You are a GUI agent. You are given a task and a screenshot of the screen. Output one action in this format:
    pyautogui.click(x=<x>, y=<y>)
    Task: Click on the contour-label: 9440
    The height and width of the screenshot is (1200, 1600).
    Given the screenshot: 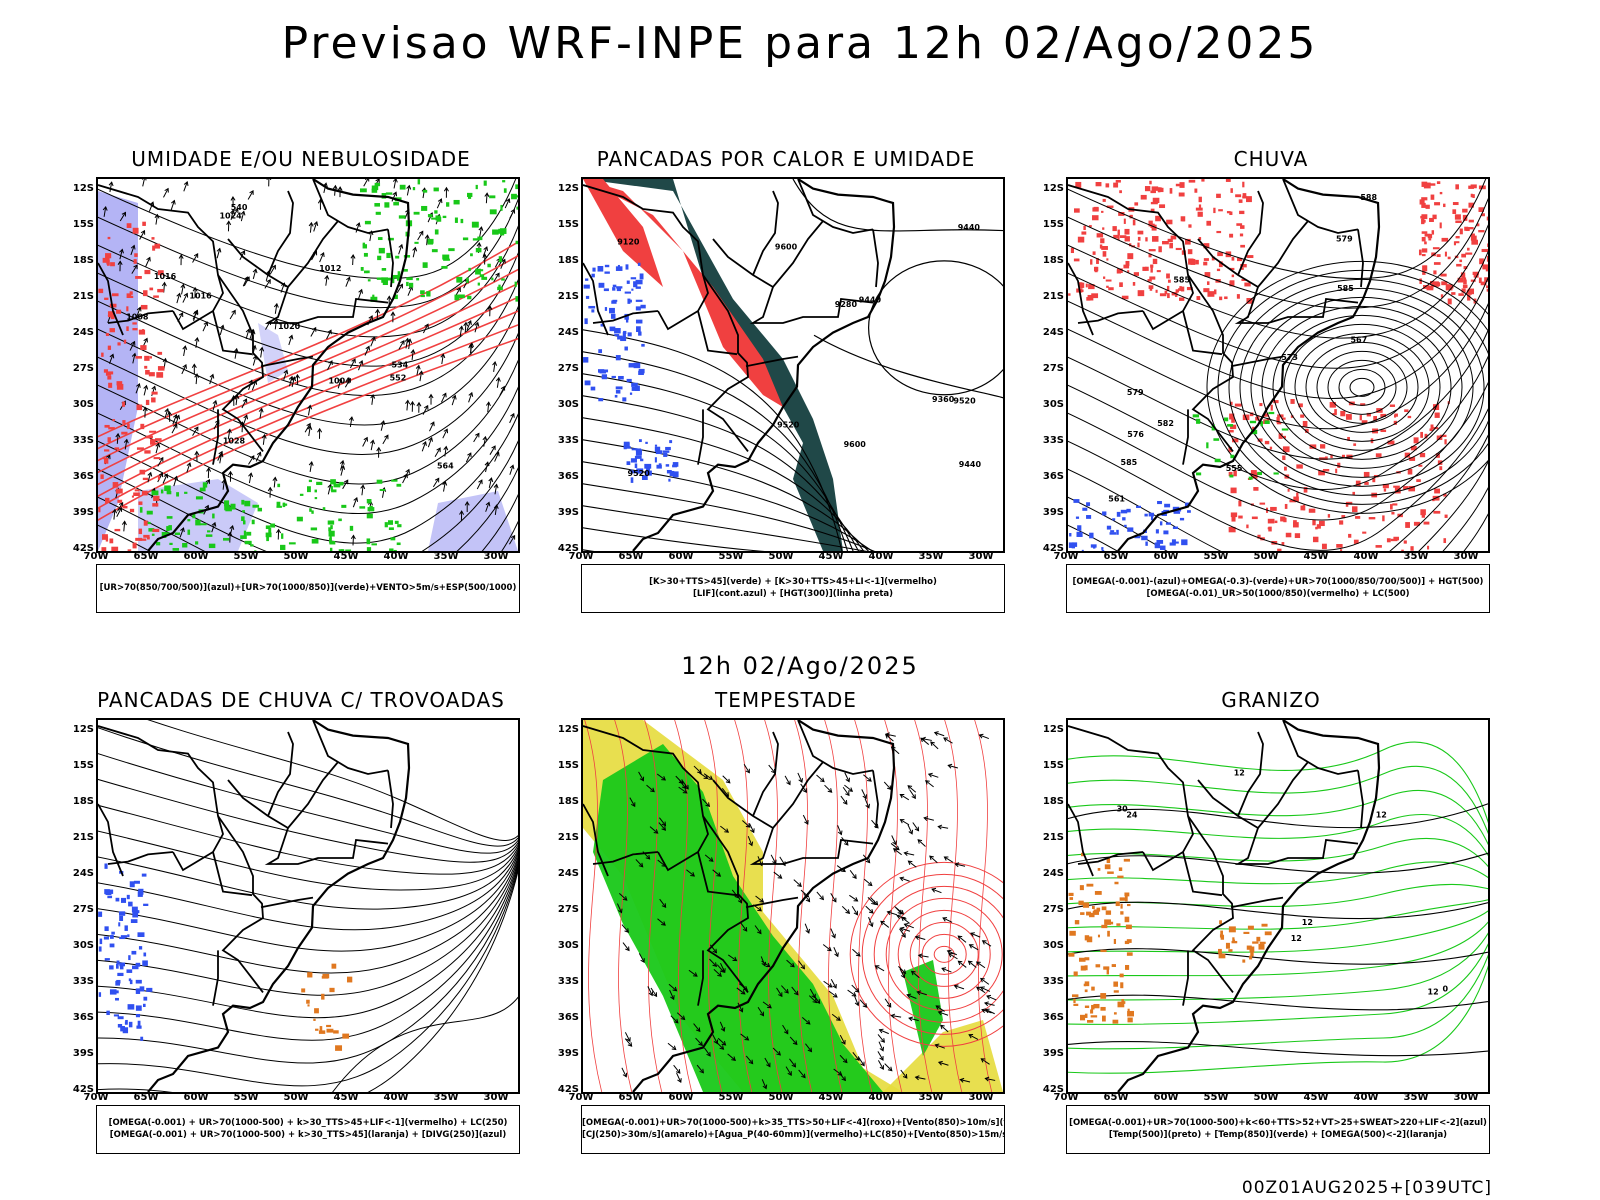 What is the action you would take?
    pyautogui.click(x=969, y=227)
    